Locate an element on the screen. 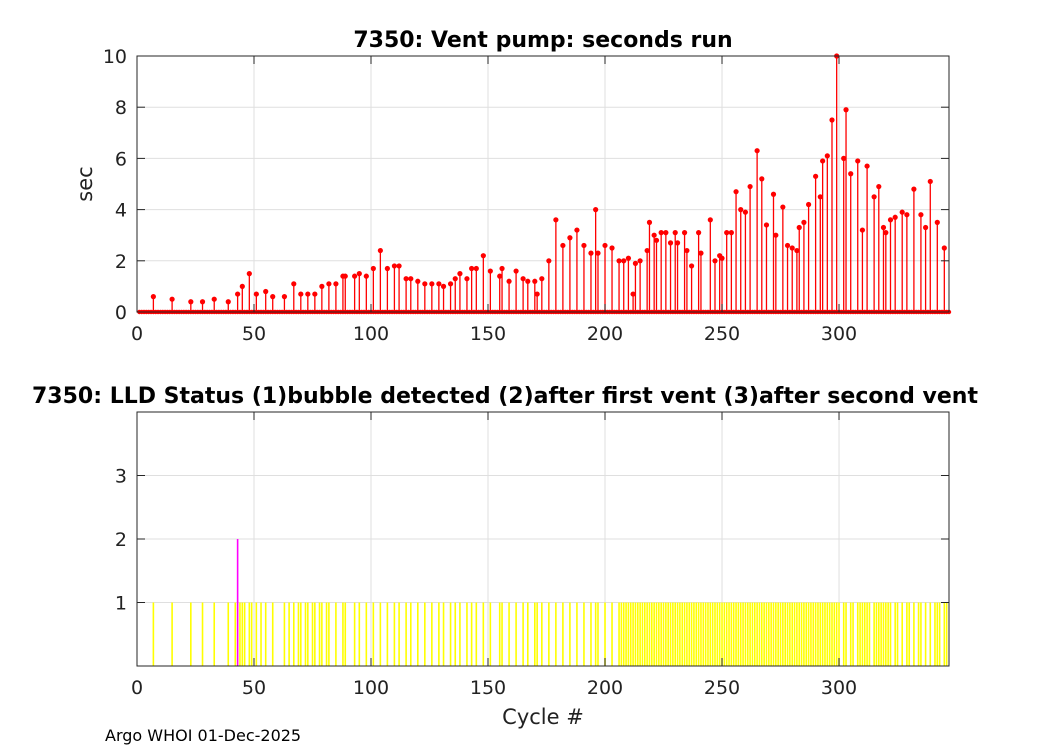 The image size is (1050, 750). x-tick-label: 250 is located at coordinates (722, 334).